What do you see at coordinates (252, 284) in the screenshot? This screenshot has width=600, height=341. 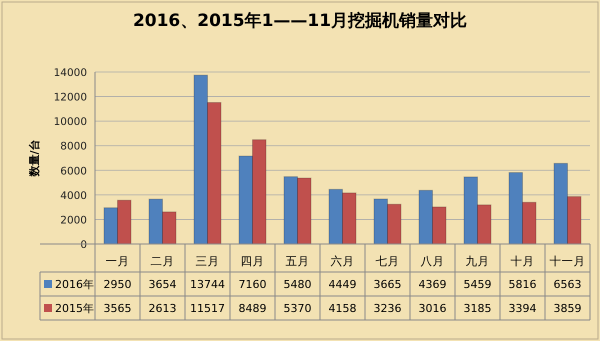 I see `data-label: 7160` at bounding box center [252, 284].